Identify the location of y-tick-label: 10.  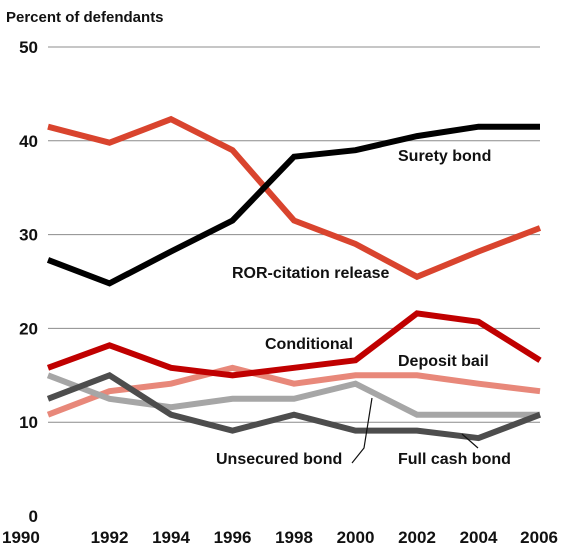
(28, 422).